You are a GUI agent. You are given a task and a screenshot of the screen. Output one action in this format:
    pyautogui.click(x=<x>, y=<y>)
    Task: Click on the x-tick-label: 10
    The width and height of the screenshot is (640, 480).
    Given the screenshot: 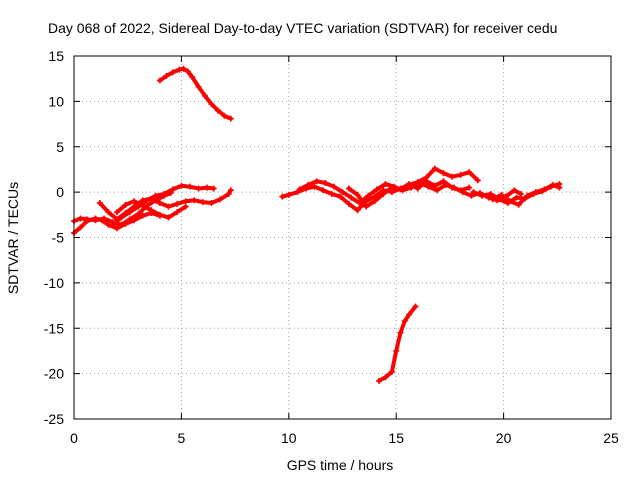 What is the action you would take?
    pyautogui.click(x=289, y=438)
    